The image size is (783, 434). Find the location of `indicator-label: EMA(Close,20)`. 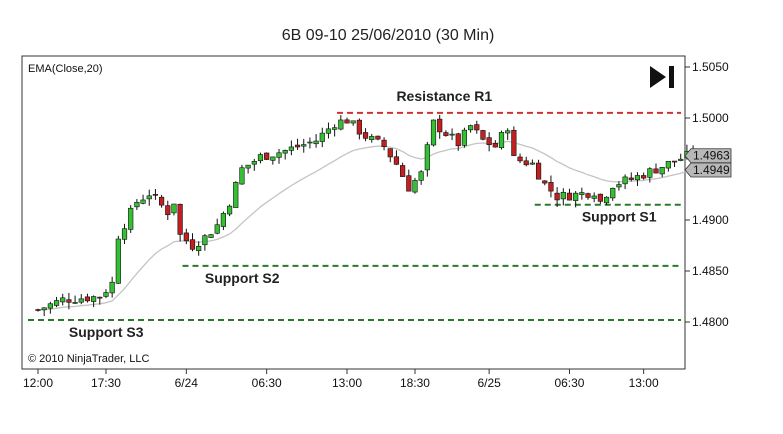

indicator-label: EMA(Close,20) is located at coordinates (65, 69).